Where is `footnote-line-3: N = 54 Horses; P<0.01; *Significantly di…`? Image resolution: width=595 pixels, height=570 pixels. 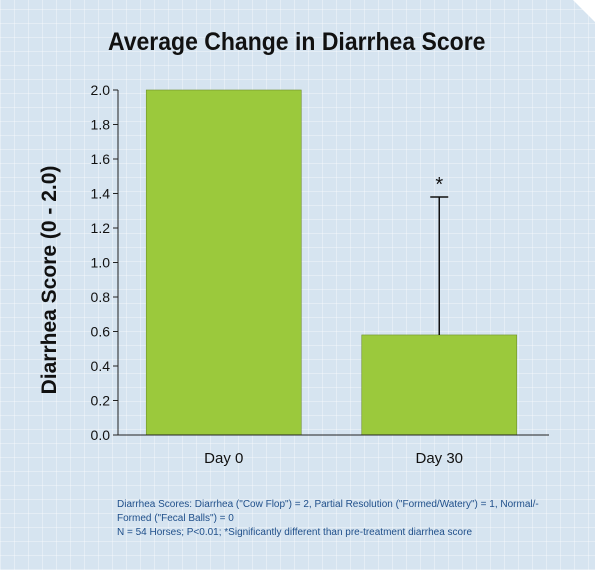
footnote-line-3: N = 54 Horses; P<0.01; *Significantly di… is located at coordinates (295, 532).